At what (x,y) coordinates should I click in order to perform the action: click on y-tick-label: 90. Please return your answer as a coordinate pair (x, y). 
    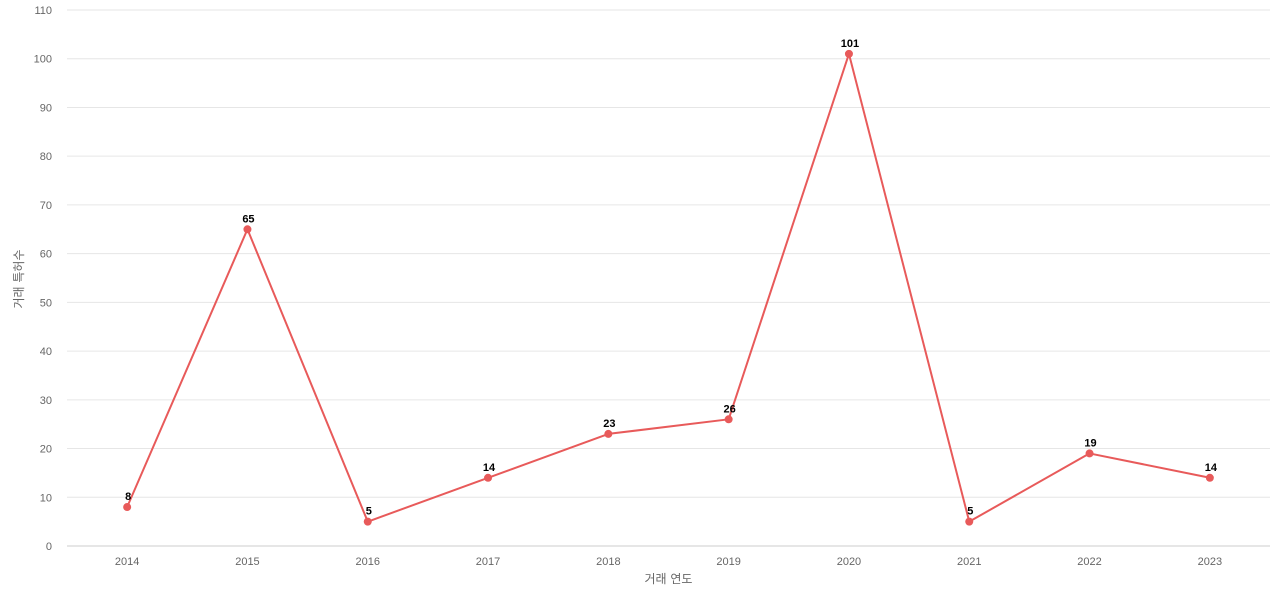
    Looking at the image, I should click on (46, 108).